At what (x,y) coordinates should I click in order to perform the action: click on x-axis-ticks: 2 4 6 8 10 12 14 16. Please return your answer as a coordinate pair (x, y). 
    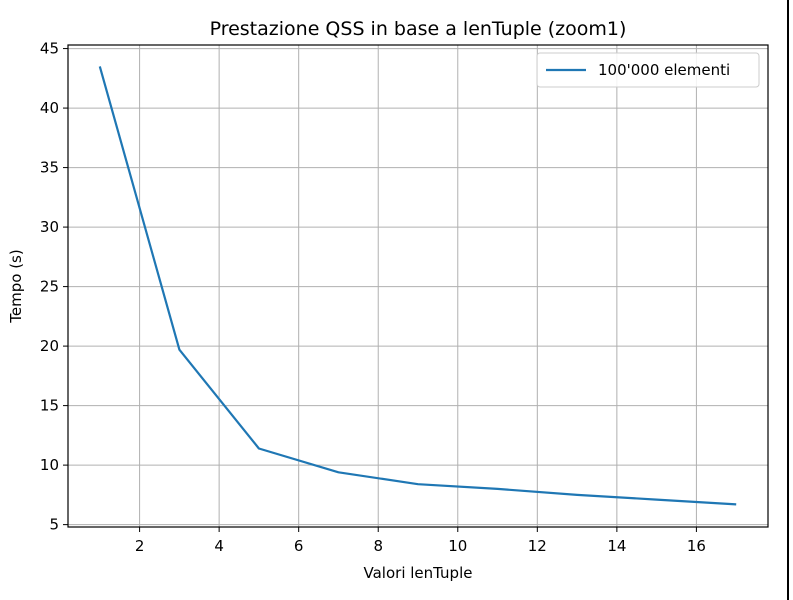
    Looking at the image, I should click on (420, 541).